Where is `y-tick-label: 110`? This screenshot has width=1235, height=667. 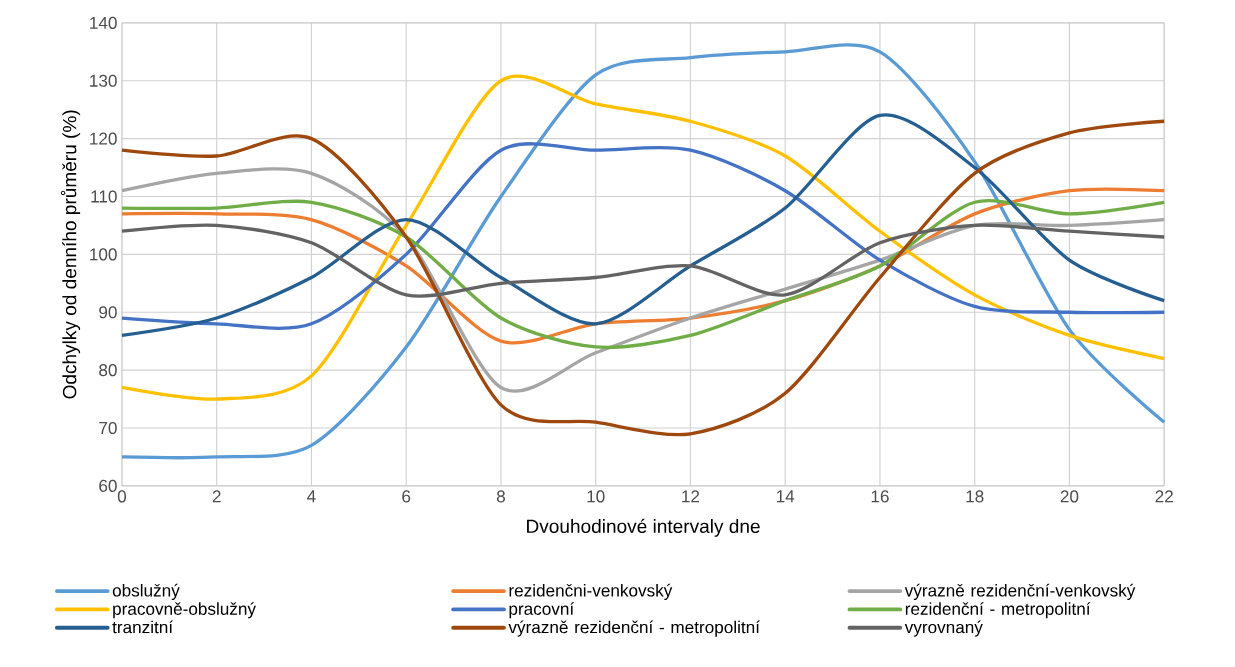
y-tick-label: 110 is located at coordinates (104, 196).